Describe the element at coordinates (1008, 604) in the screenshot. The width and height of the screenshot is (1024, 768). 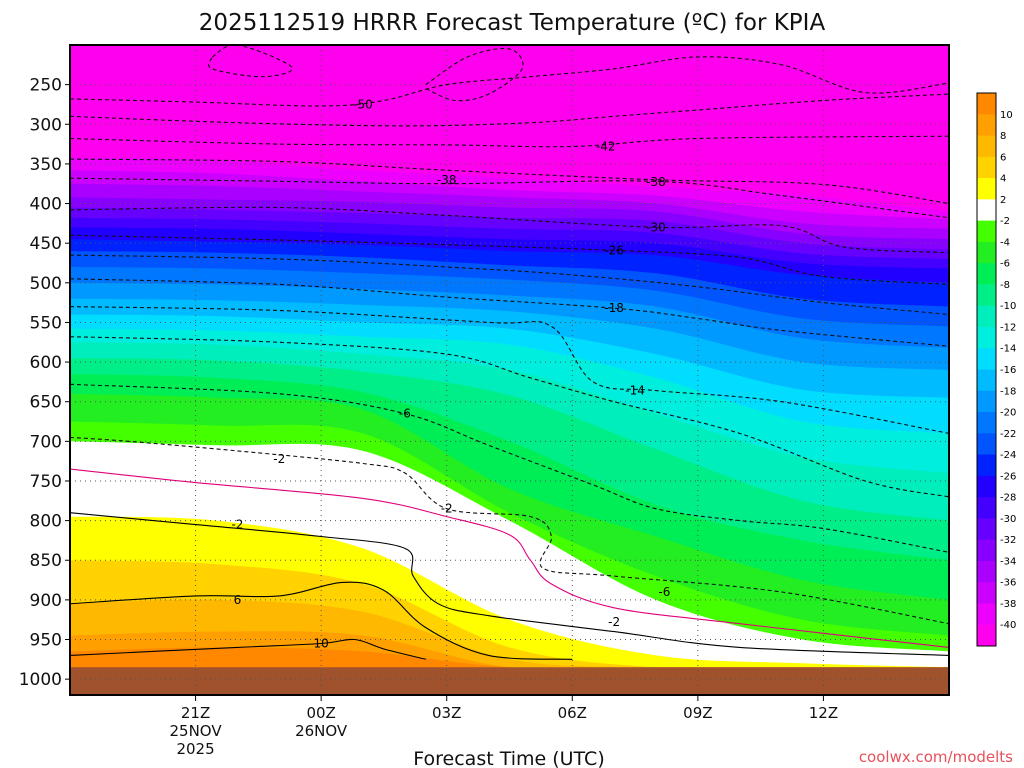
I see `colorbar-tick-label: -38` at that location.